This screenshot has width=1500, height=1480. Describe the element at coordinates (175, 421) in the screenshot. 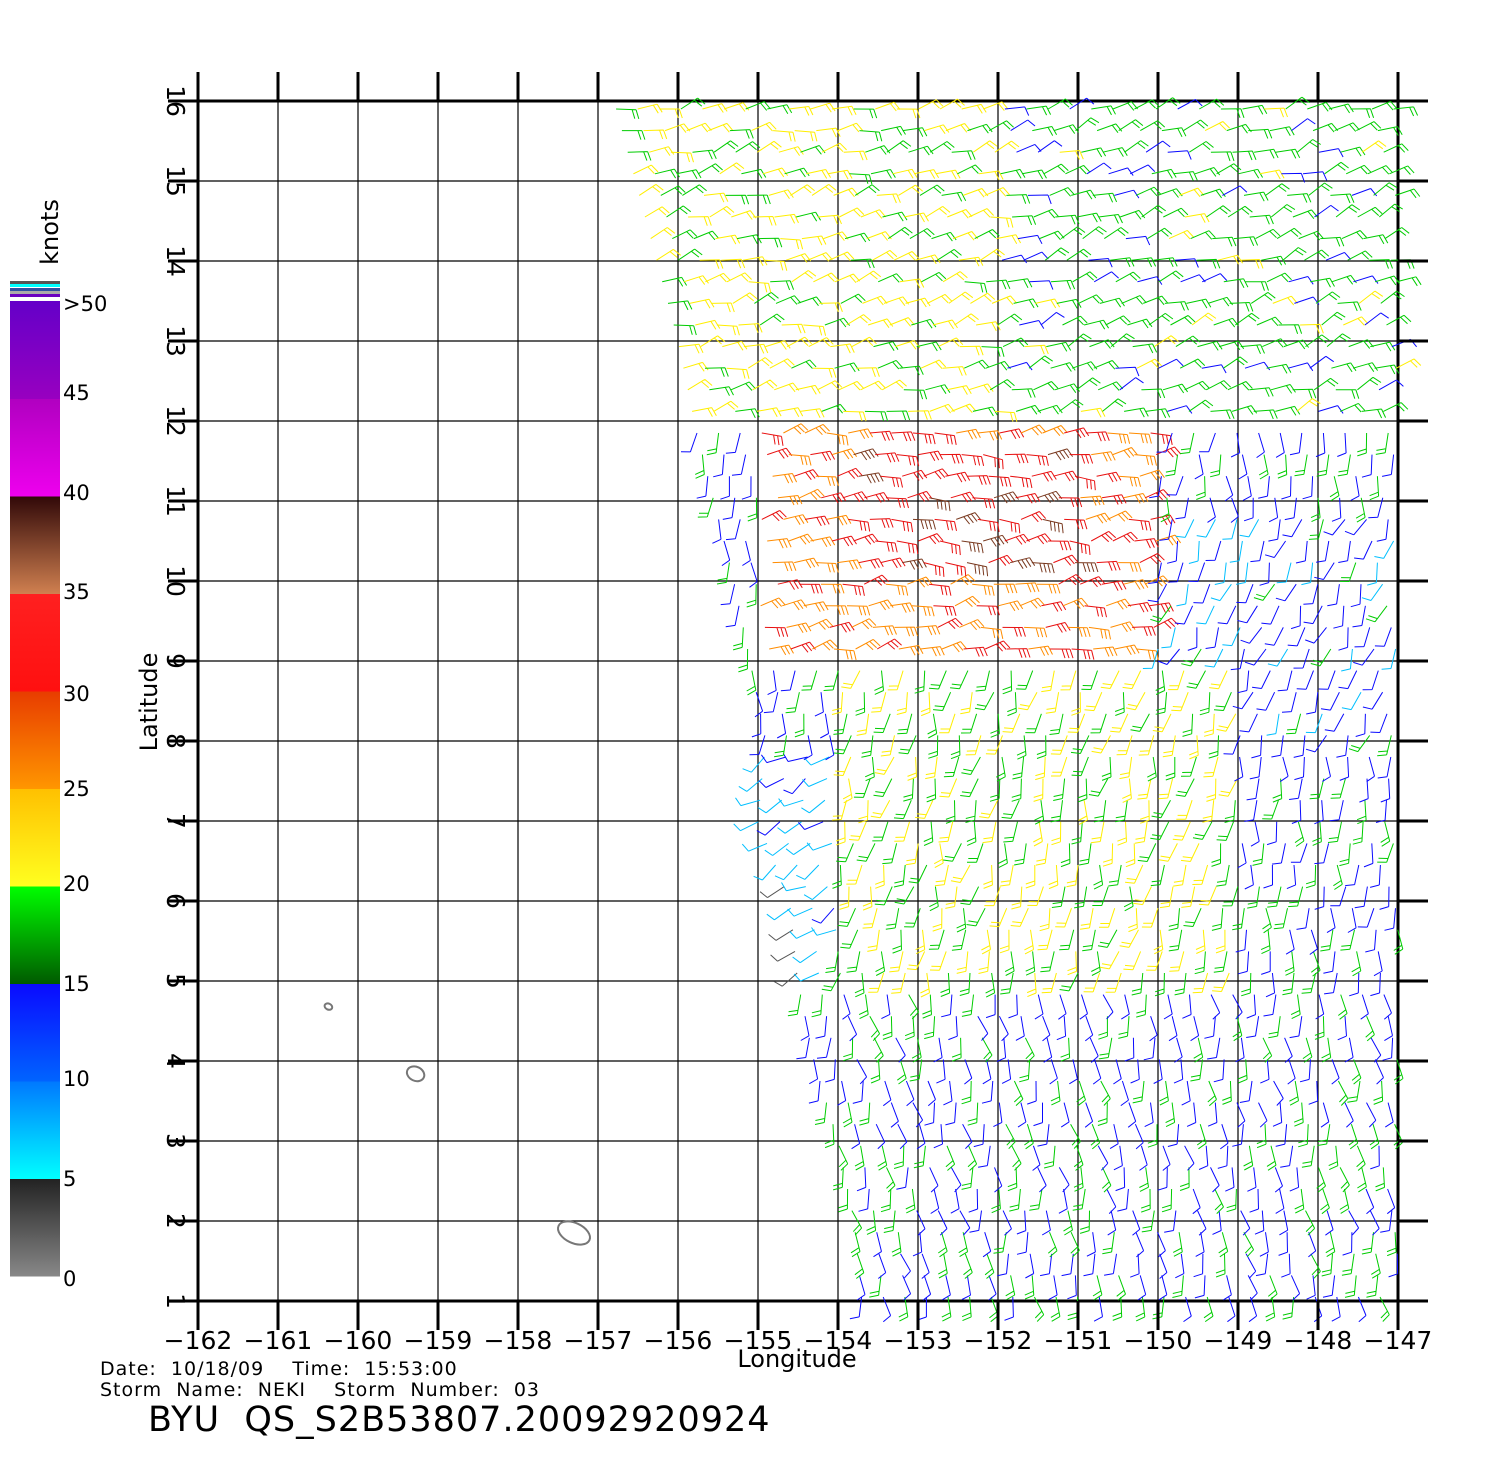

I see `y-tick-label: 12` at that location.